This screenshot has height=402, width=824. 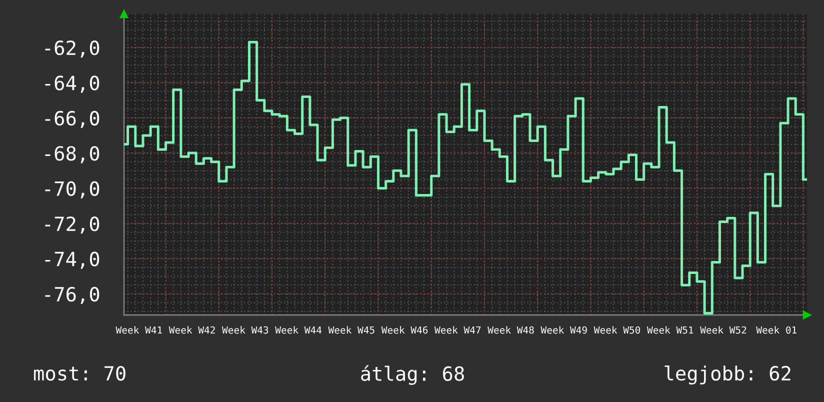 I want to click on x-tick-label: Week W51, so click(x=670, y=330).